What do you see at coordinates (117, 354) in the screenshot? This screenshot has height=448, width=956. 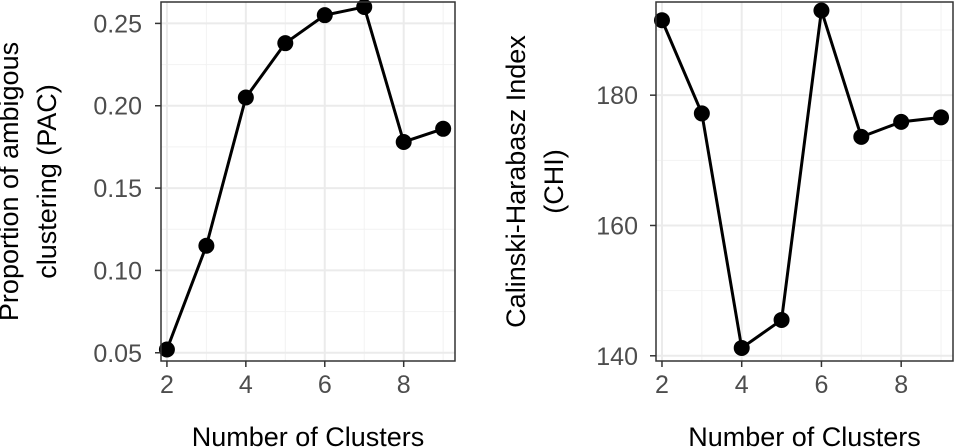 I see `pac-y-tick-label: 0.05` at bounding box center [117, 354].